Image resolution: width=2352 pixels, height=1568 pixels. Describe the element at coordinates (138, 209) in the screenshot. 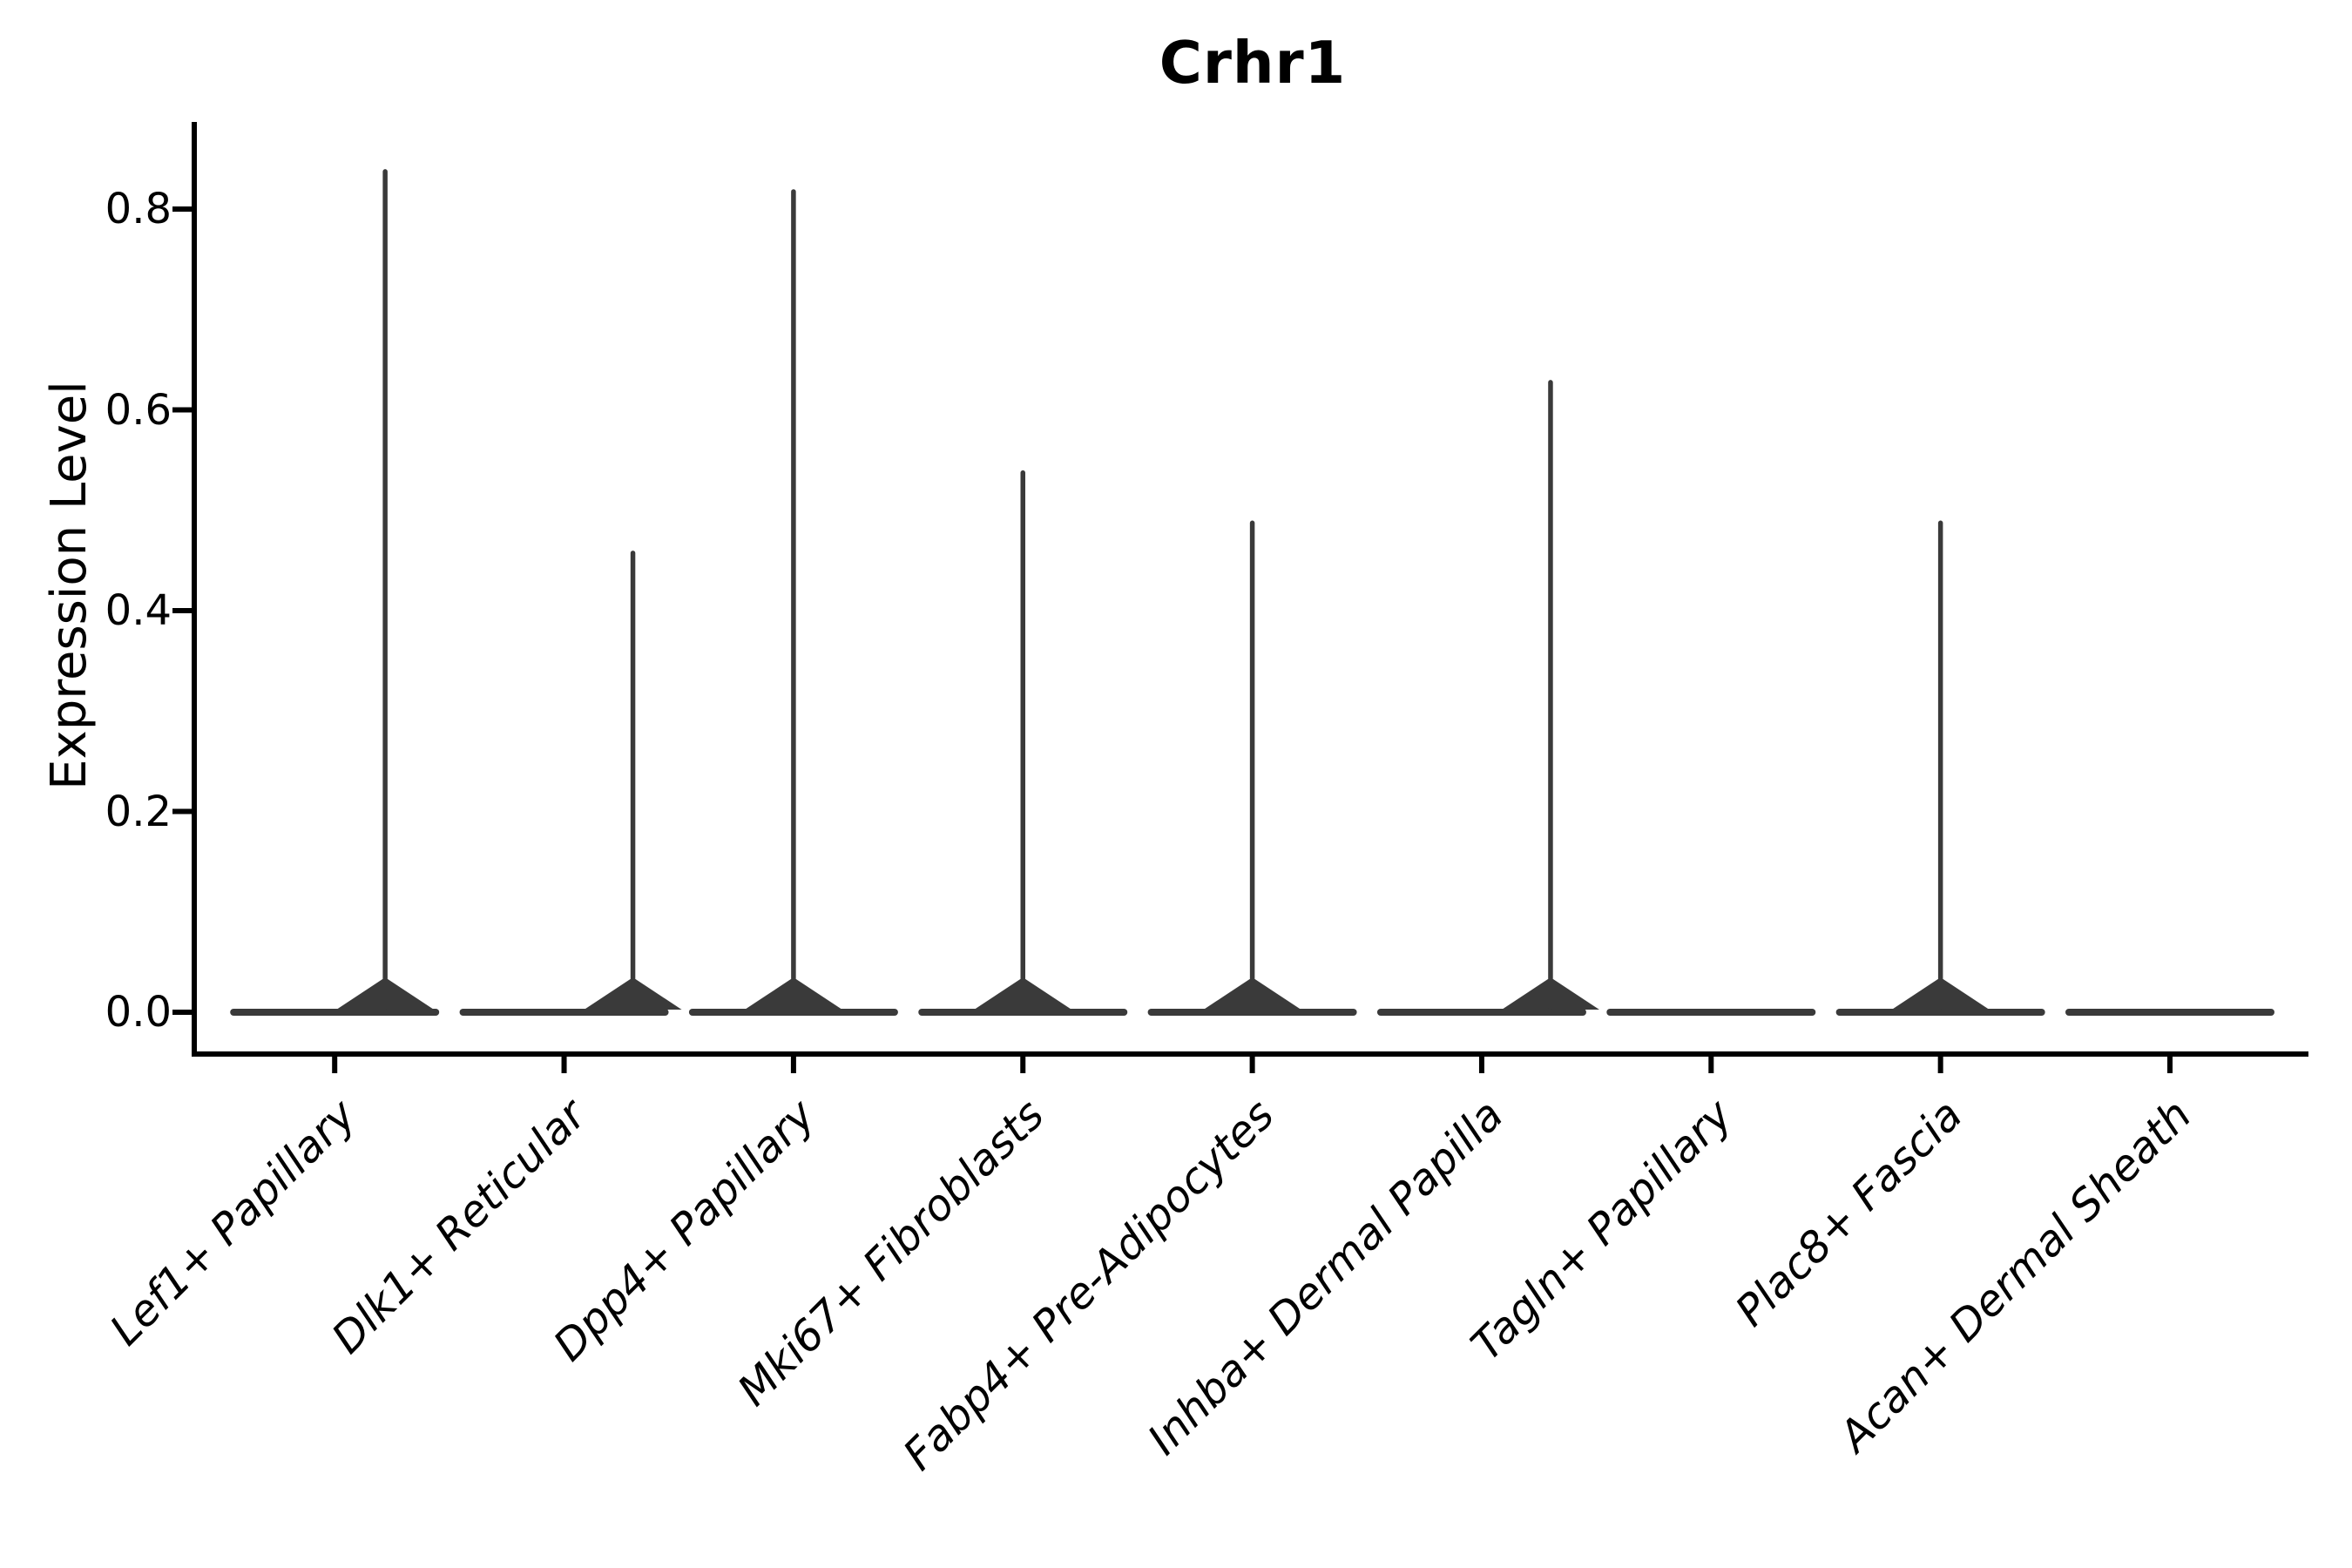

I see `y-tick-label: 0.8` at that location.